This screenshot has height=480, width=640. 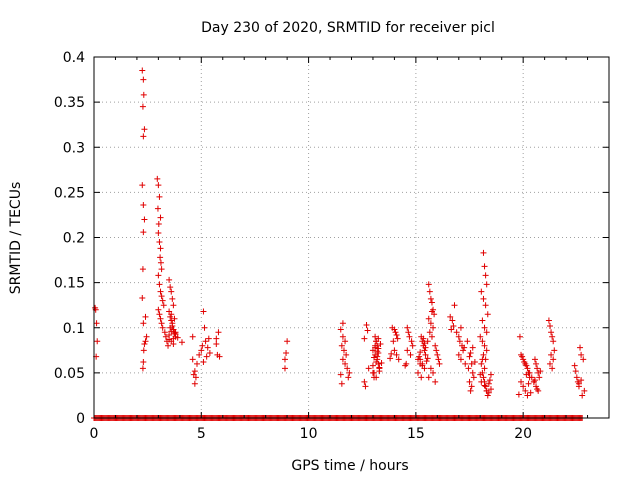 I want to click on y-tick-label: 0, so click(x=80, y=419).